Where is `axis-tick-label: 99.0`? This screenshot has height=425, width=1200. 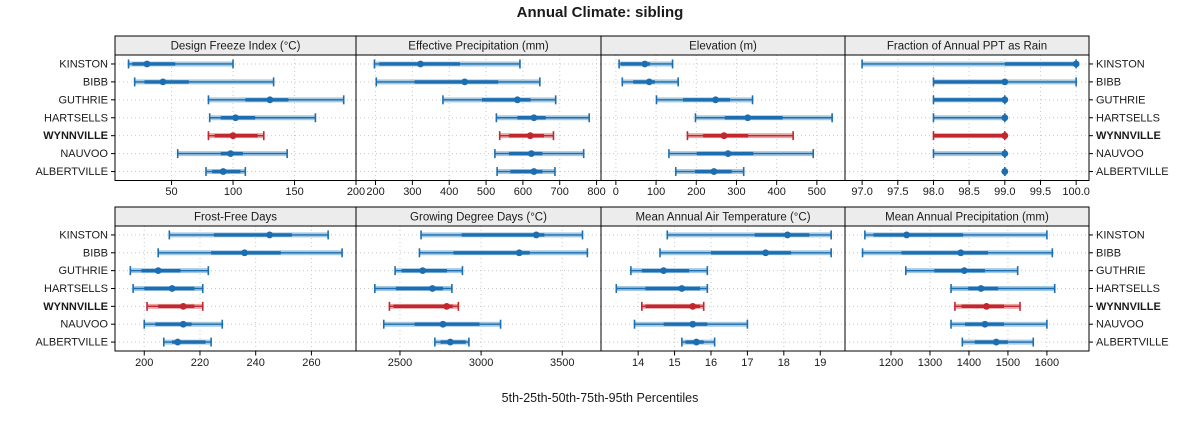
axis-tick-label: 99.0 is located at coordinates (1004, 192).